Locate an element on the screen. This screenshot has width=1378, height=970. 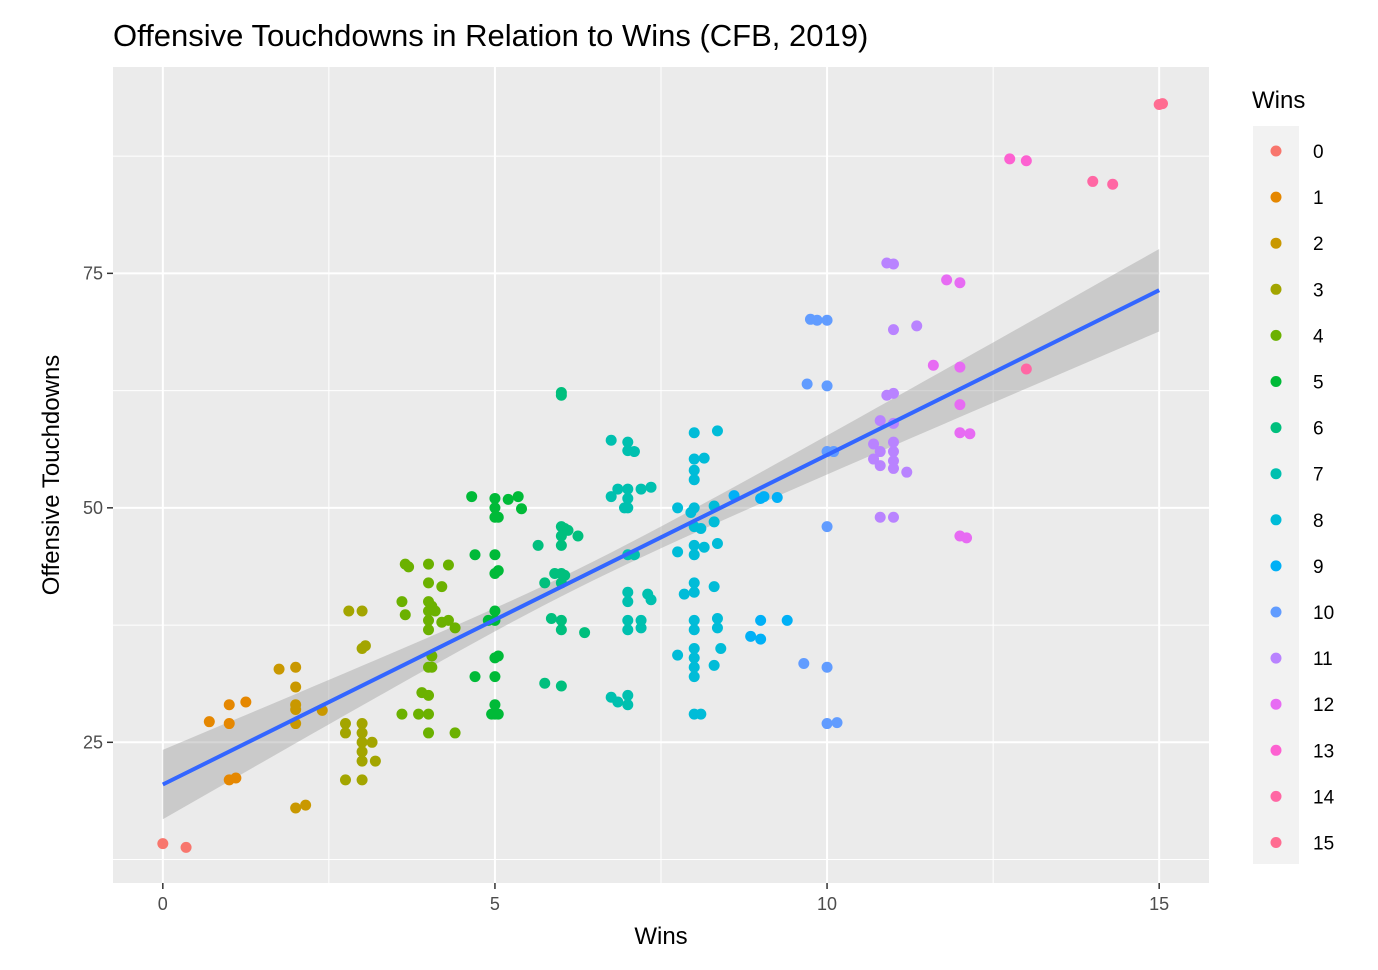
legend-label: 10 is located at coordinates (1323, 613).